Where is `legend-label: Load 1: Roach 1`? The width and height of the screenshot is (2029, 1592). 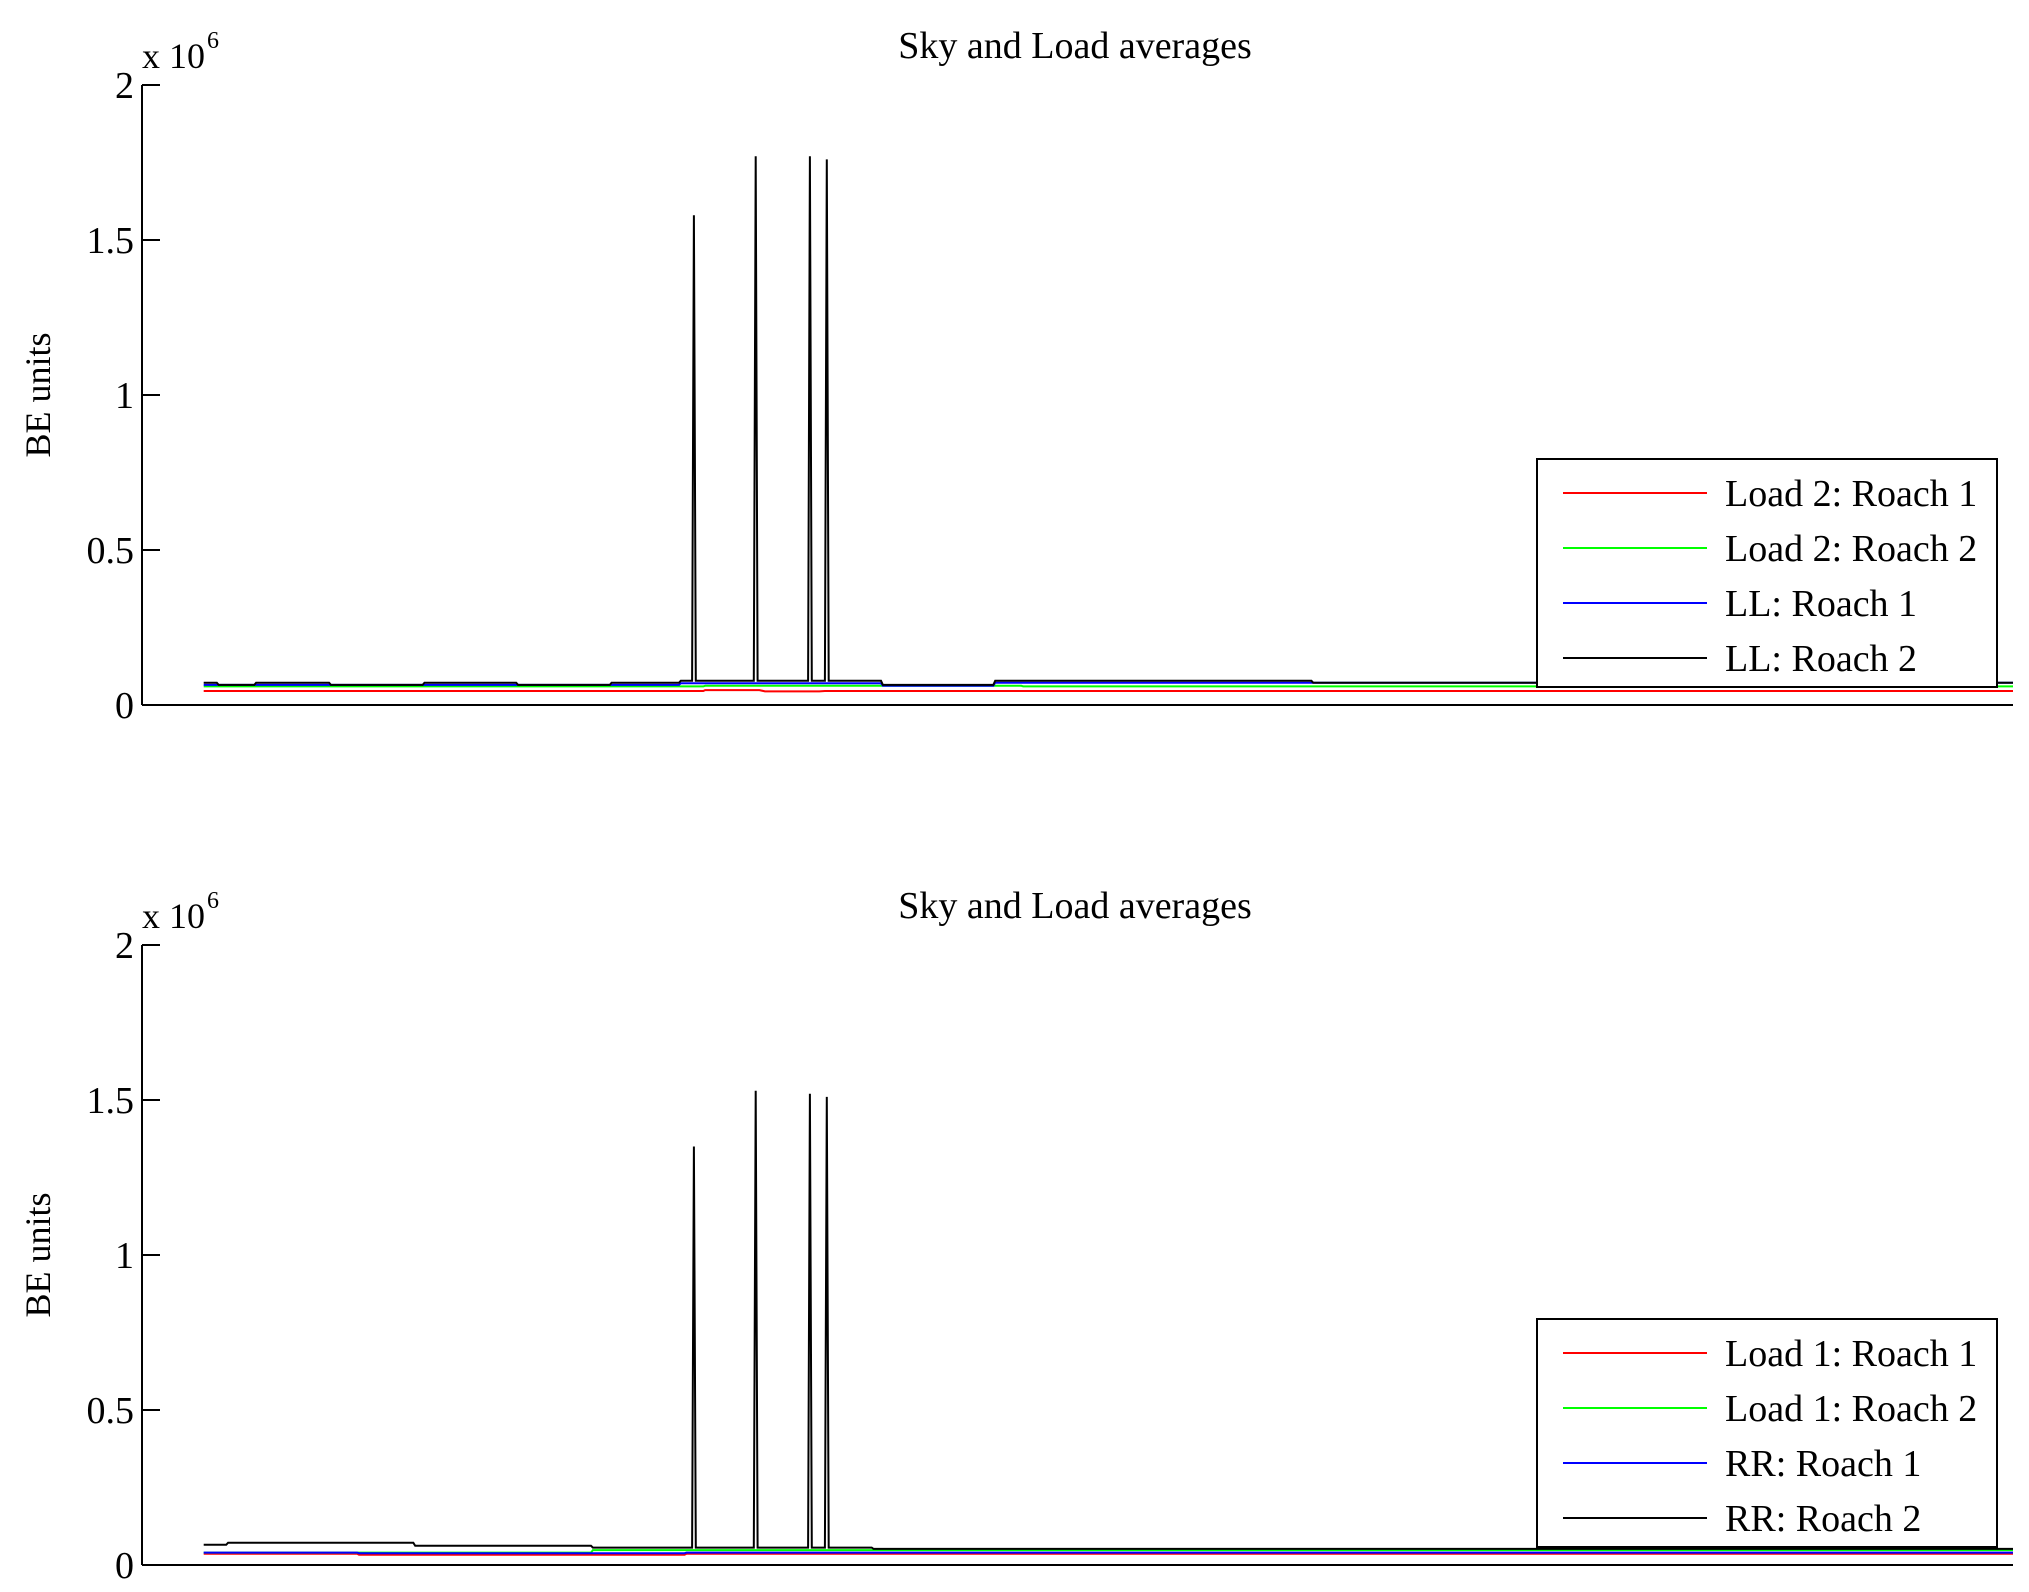
legend-label: Load 1: Roach 1 is located at coordinates (1851, 1354).